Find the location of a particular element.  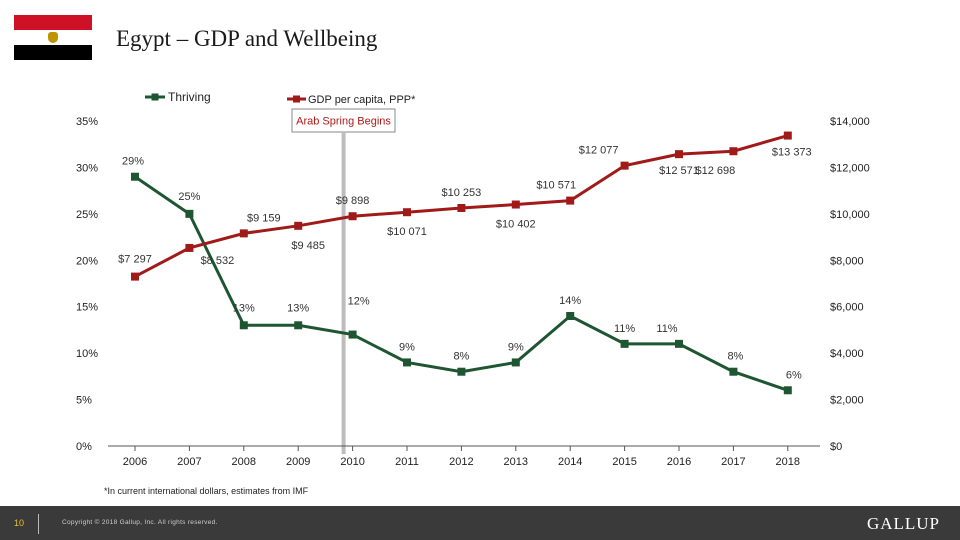

gdp-data-label: $10 071 is located at coordinates (407, 232).